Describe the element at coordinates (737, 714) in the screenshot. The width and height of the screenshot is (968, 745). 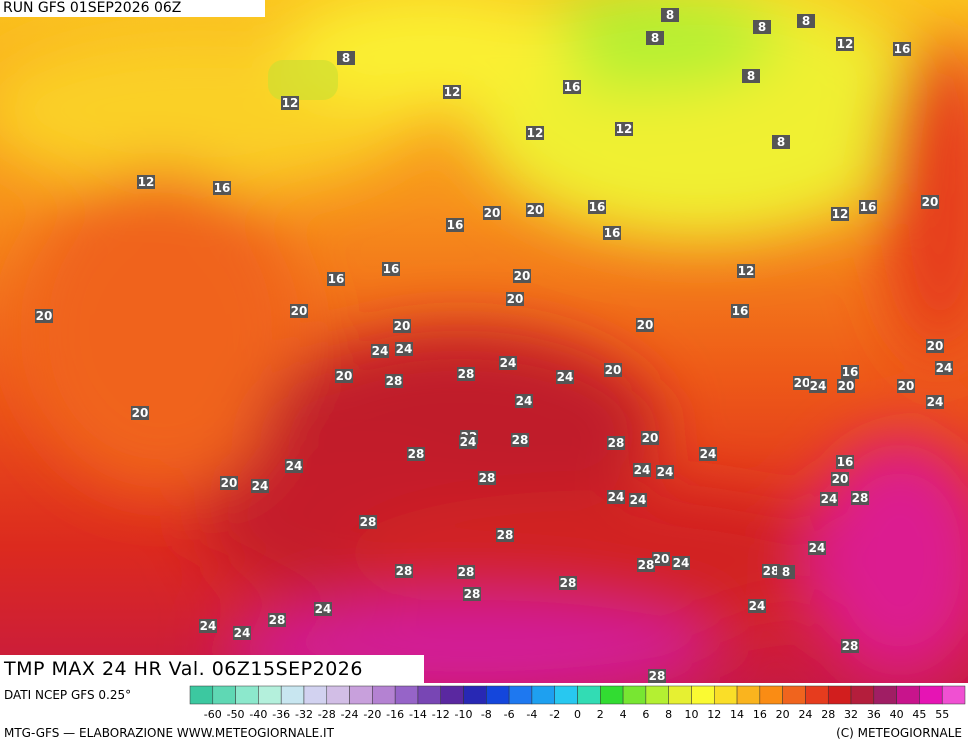
I see `colorbar-tick: 14` at that location.